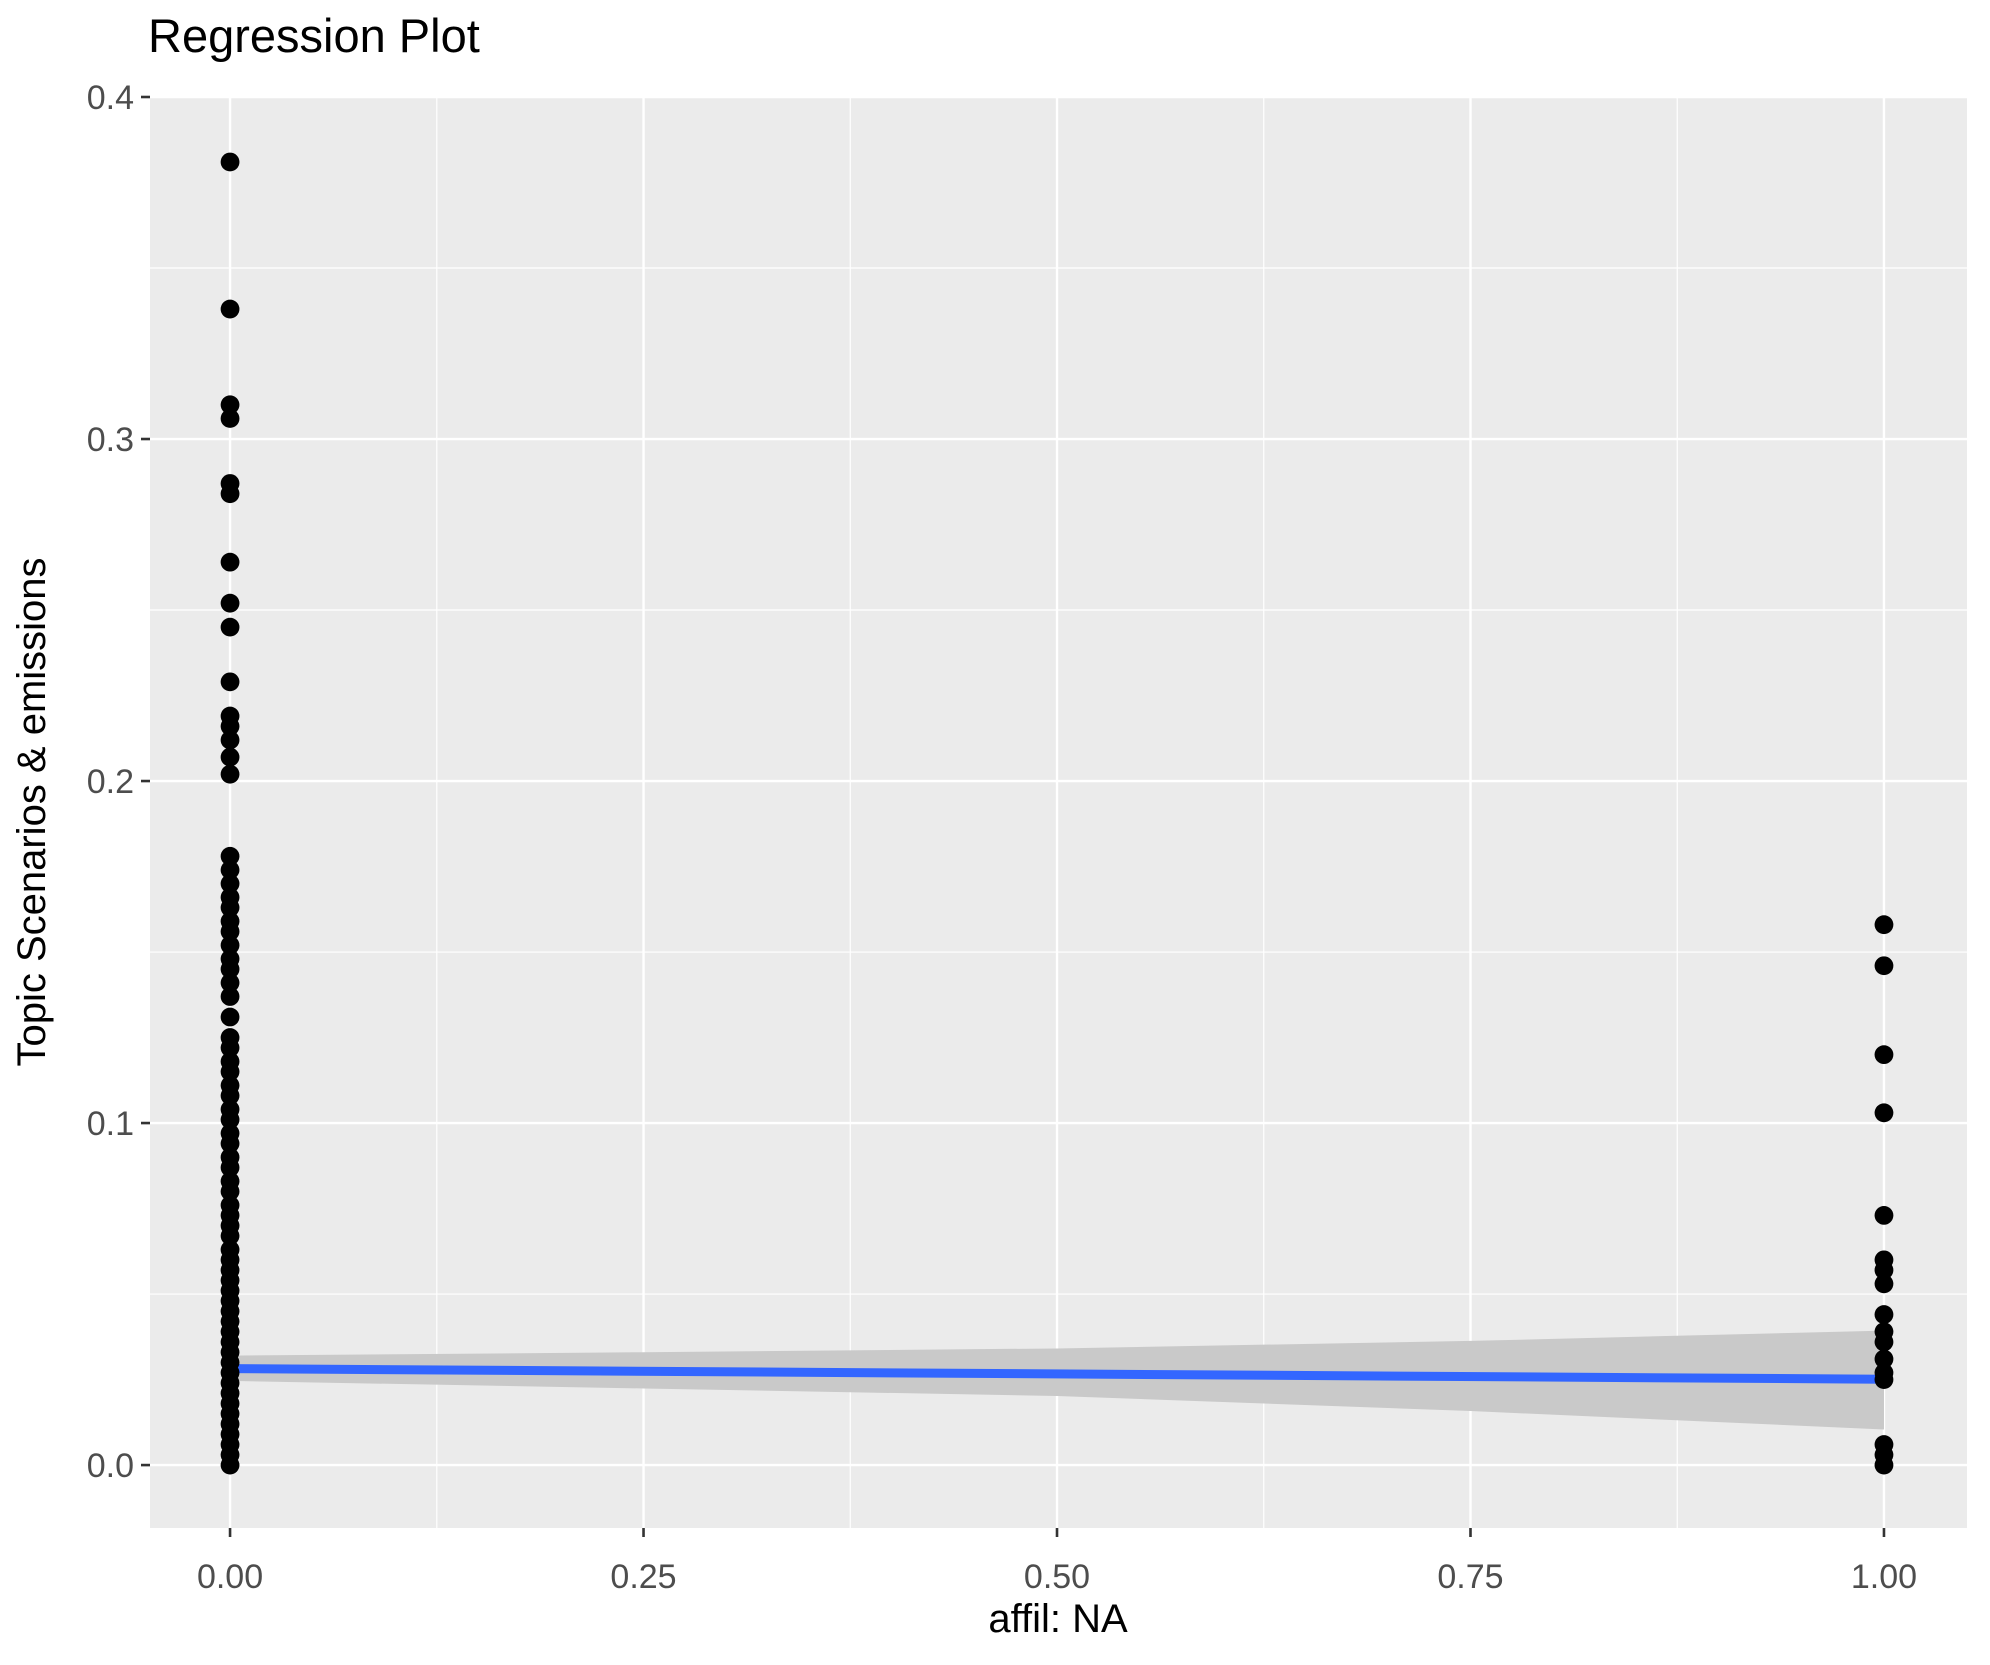 Image resolution: width=1990 pixels, height=1665 pixels. What do you see at coordinates (1057, 1577) in the screenshot?
I see `x-tick-label: 0.50` at bounding box center [1057, 1577].